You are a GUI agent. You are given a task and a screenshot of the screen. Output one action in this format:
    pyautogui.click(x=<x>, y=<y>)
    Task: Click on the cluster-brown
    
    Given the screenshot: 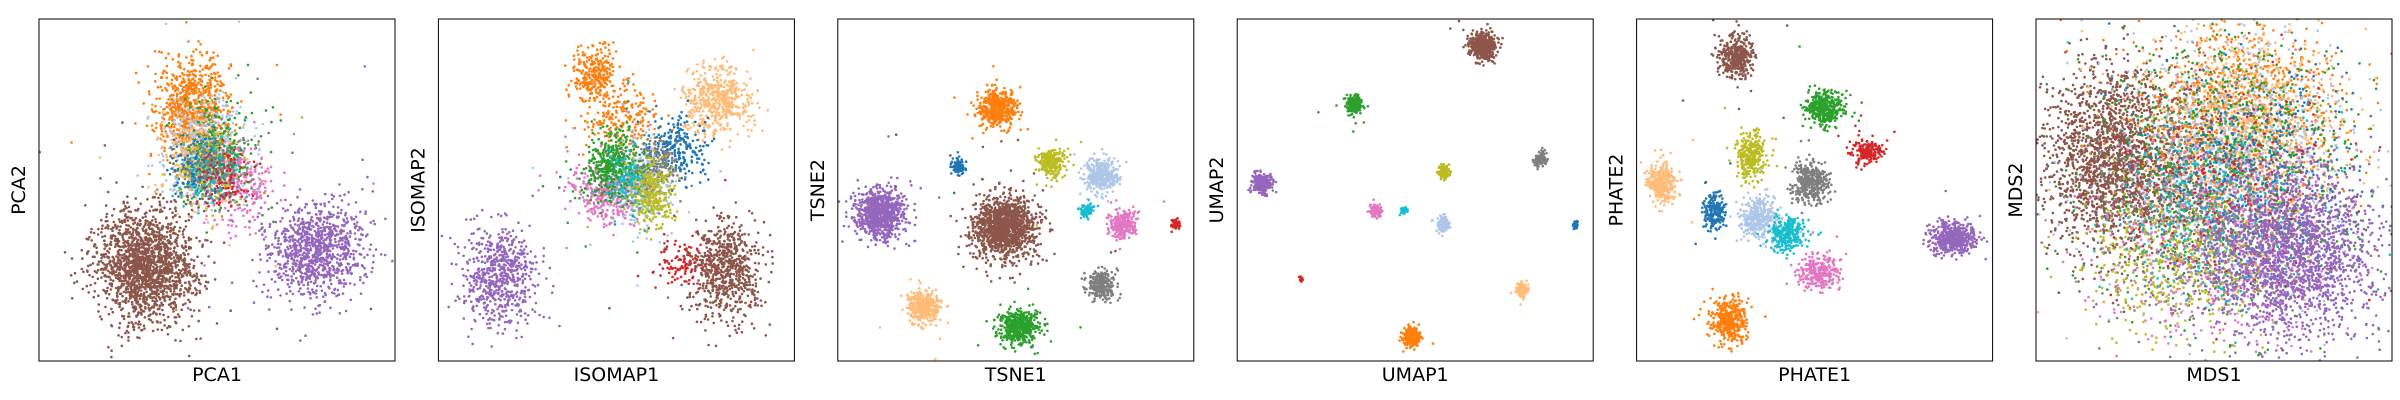 What is the action you would take?
    pyautogui.click(x=206, y=240)
    